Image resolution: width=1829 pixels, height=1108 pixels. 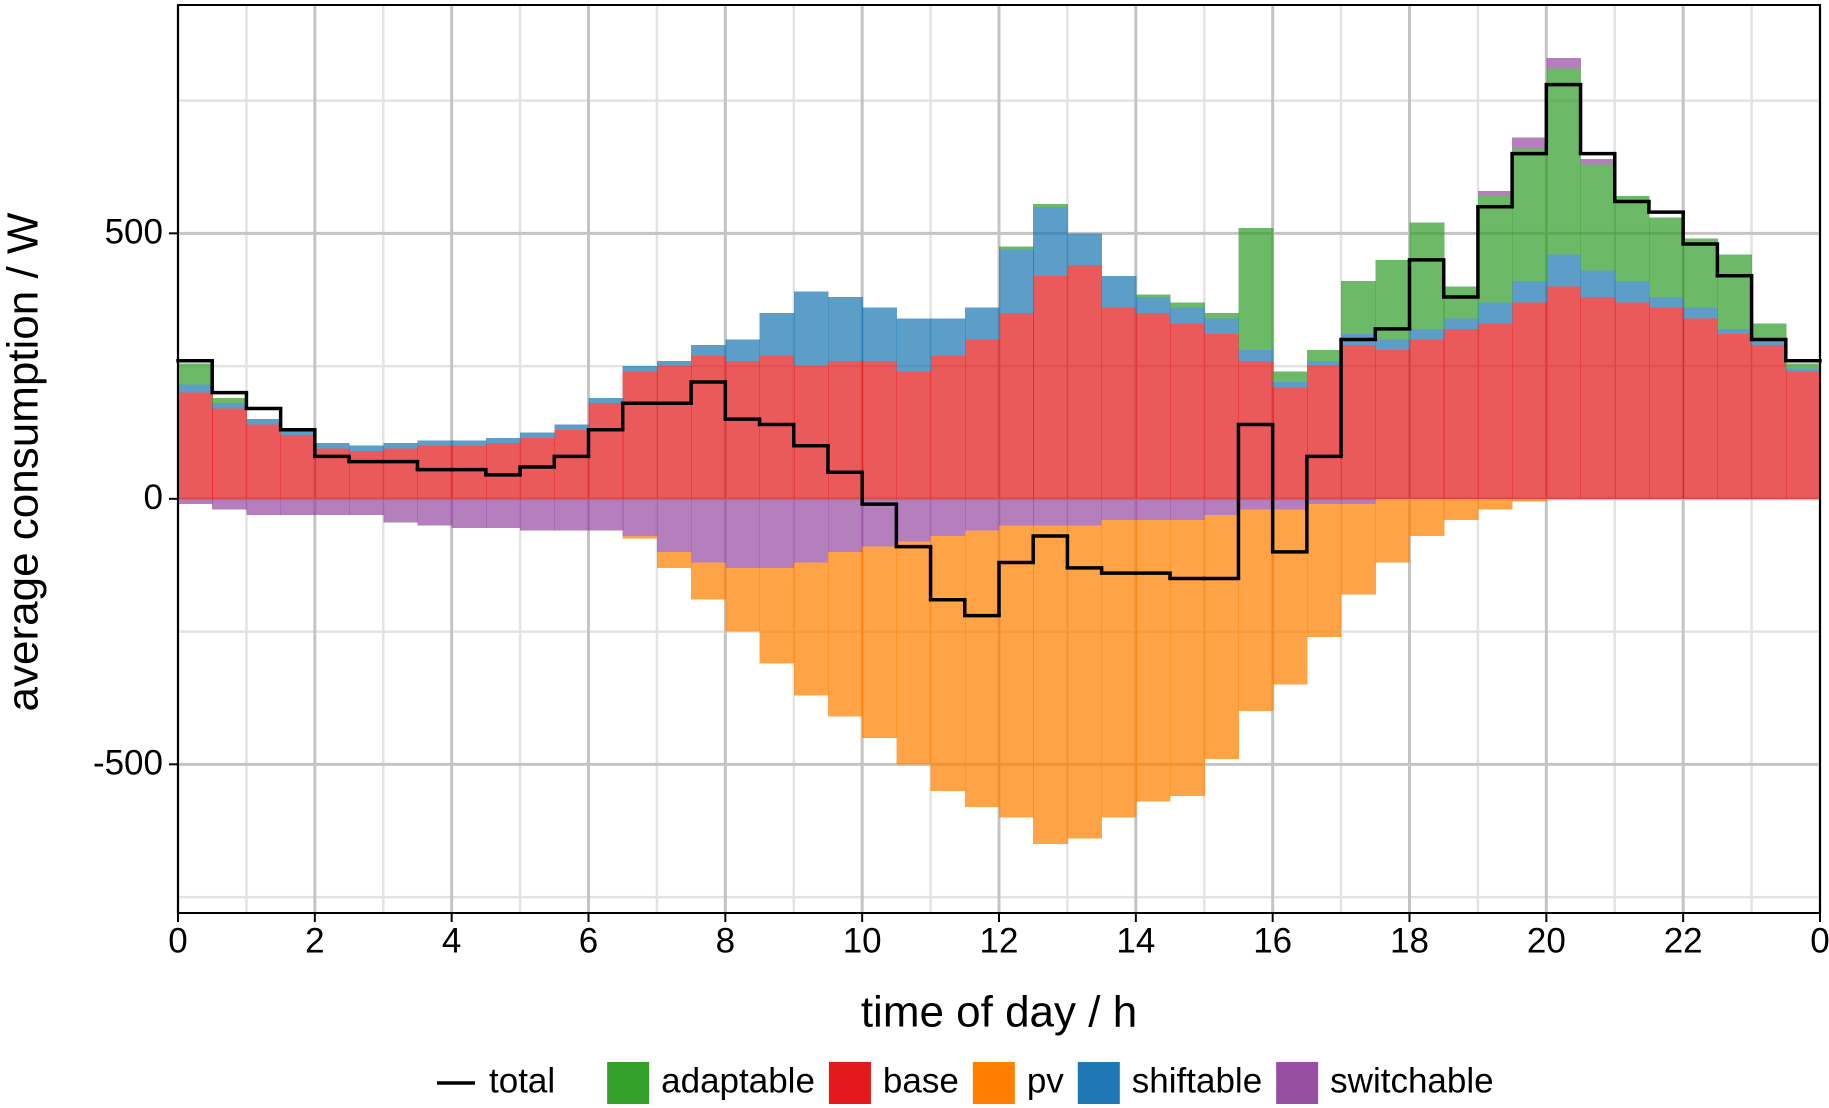 What do you see at coordinates (134, 232) in the screenshot?
I see `y-tick-label: 500` at bounding box center [134, 232].